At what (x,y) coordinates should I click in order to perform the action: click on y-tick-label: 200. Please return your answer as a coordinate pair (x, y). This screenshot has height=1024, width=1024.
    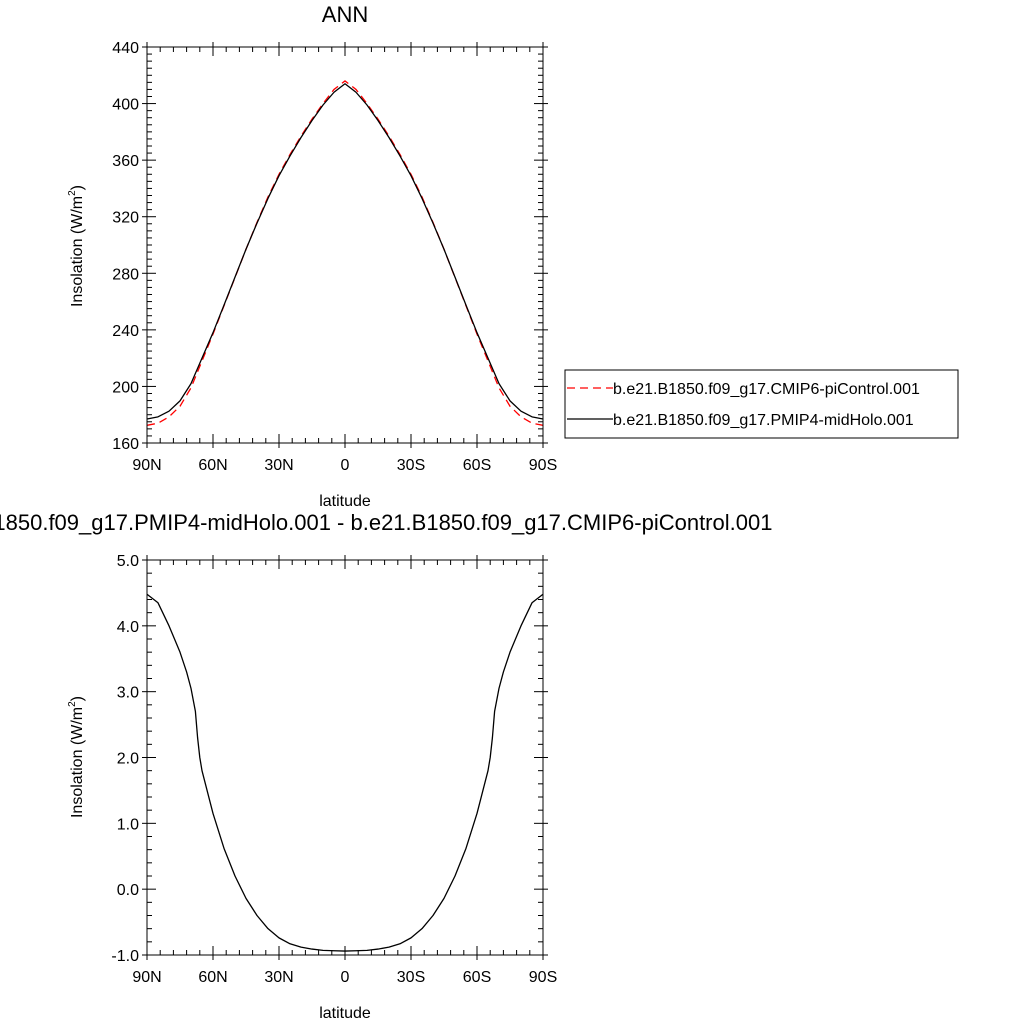
    Looking at the image, I should click on (125, 387).